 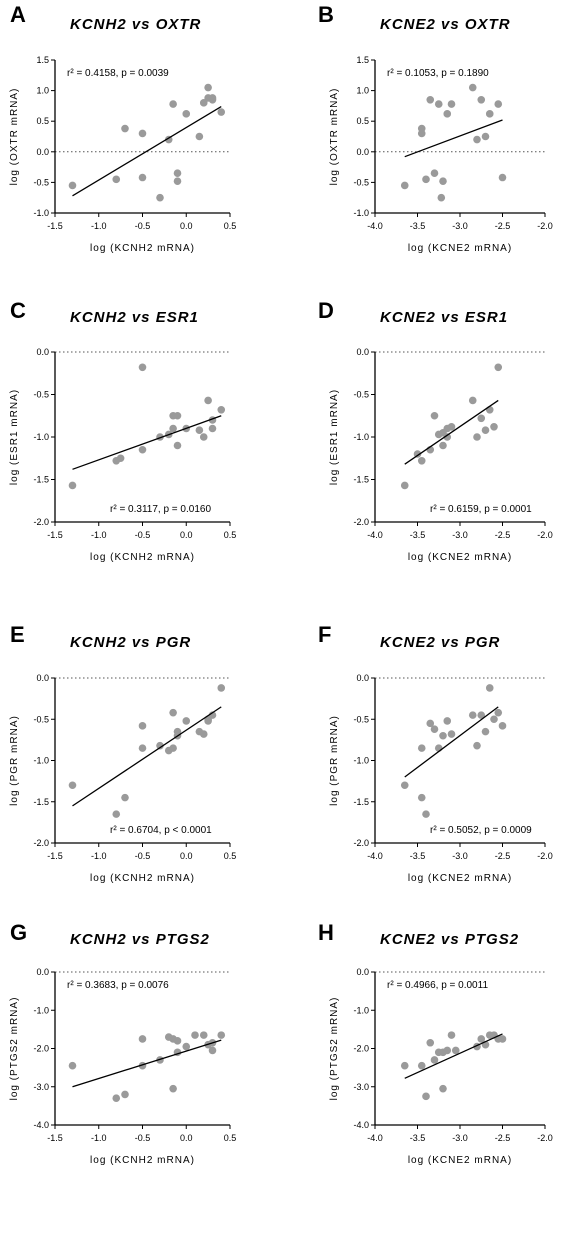 I want to click on y-tick-label: -3.0, so click(x=361, y=1087).